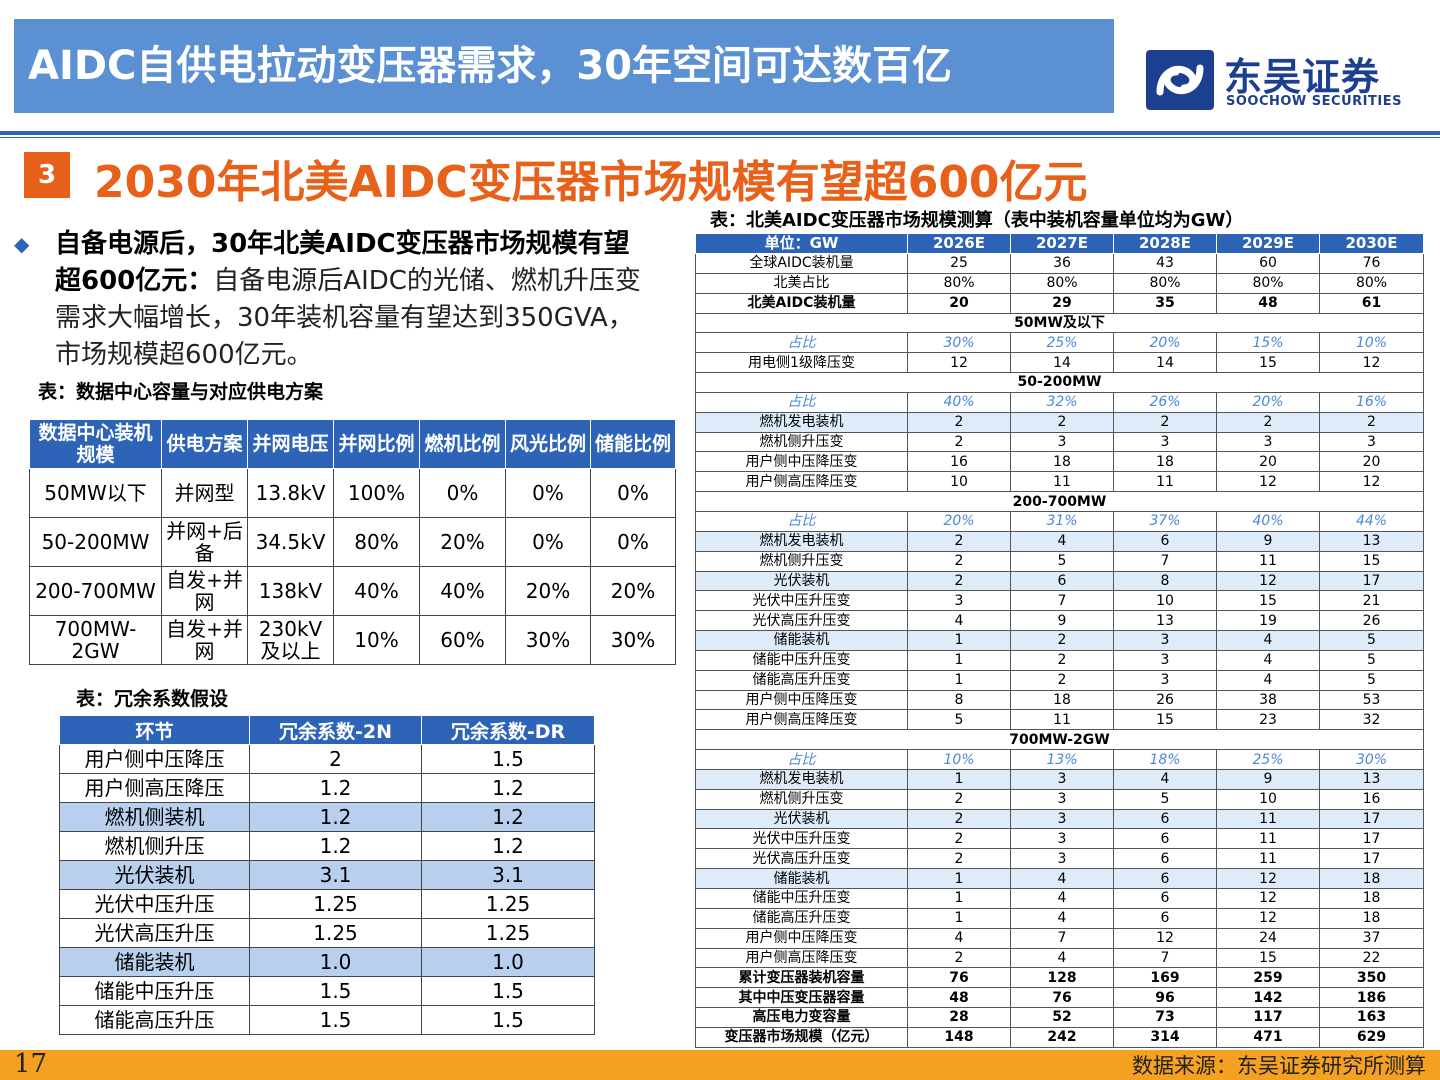  Describe the element at coordinates (1059, 998) in the screenshot. I see `table-row: 其中中压变压器容量 48 76 96 142 186` at that location.